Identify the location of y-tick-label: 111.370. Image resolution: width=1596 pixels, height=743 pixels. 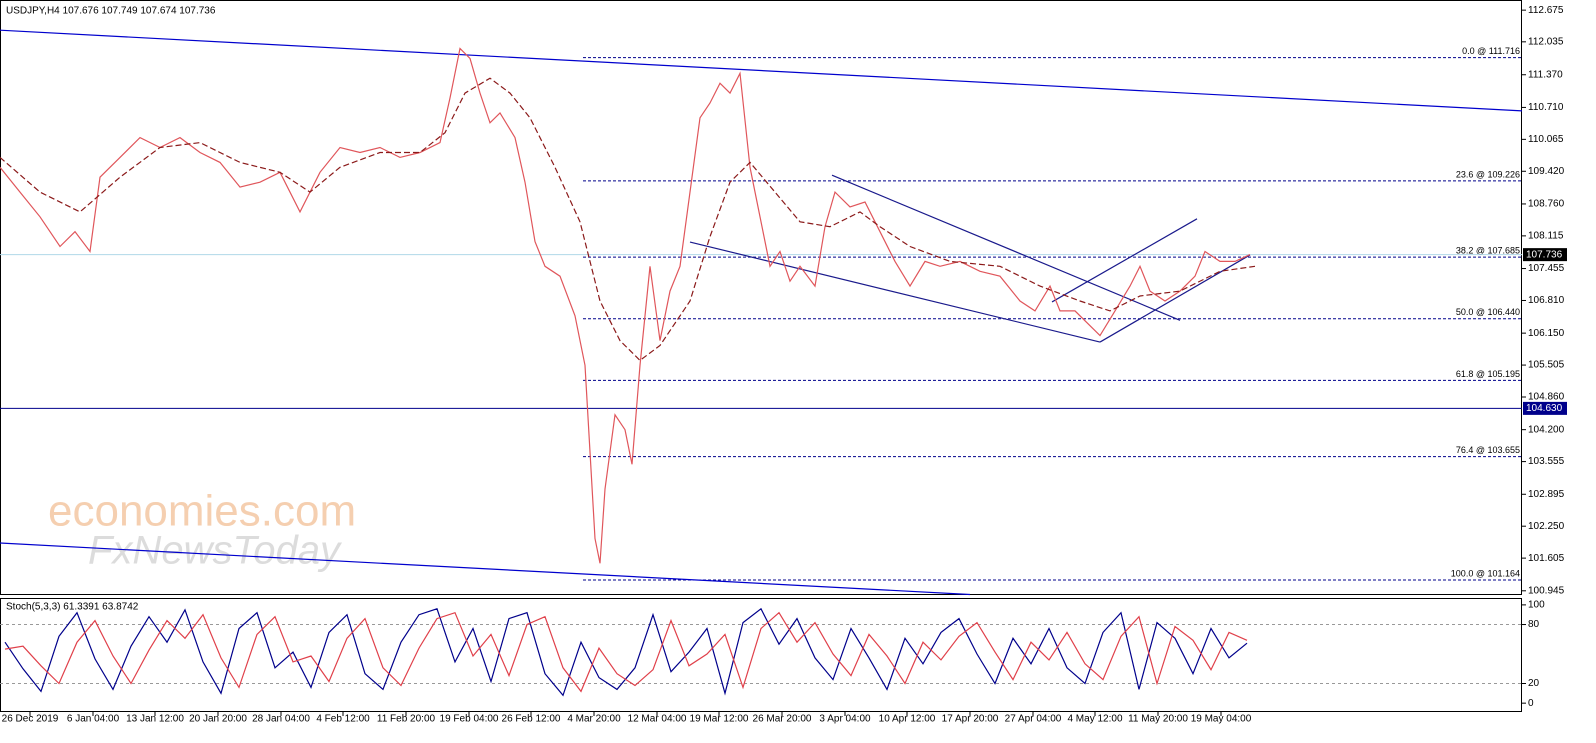
(1545, 74).